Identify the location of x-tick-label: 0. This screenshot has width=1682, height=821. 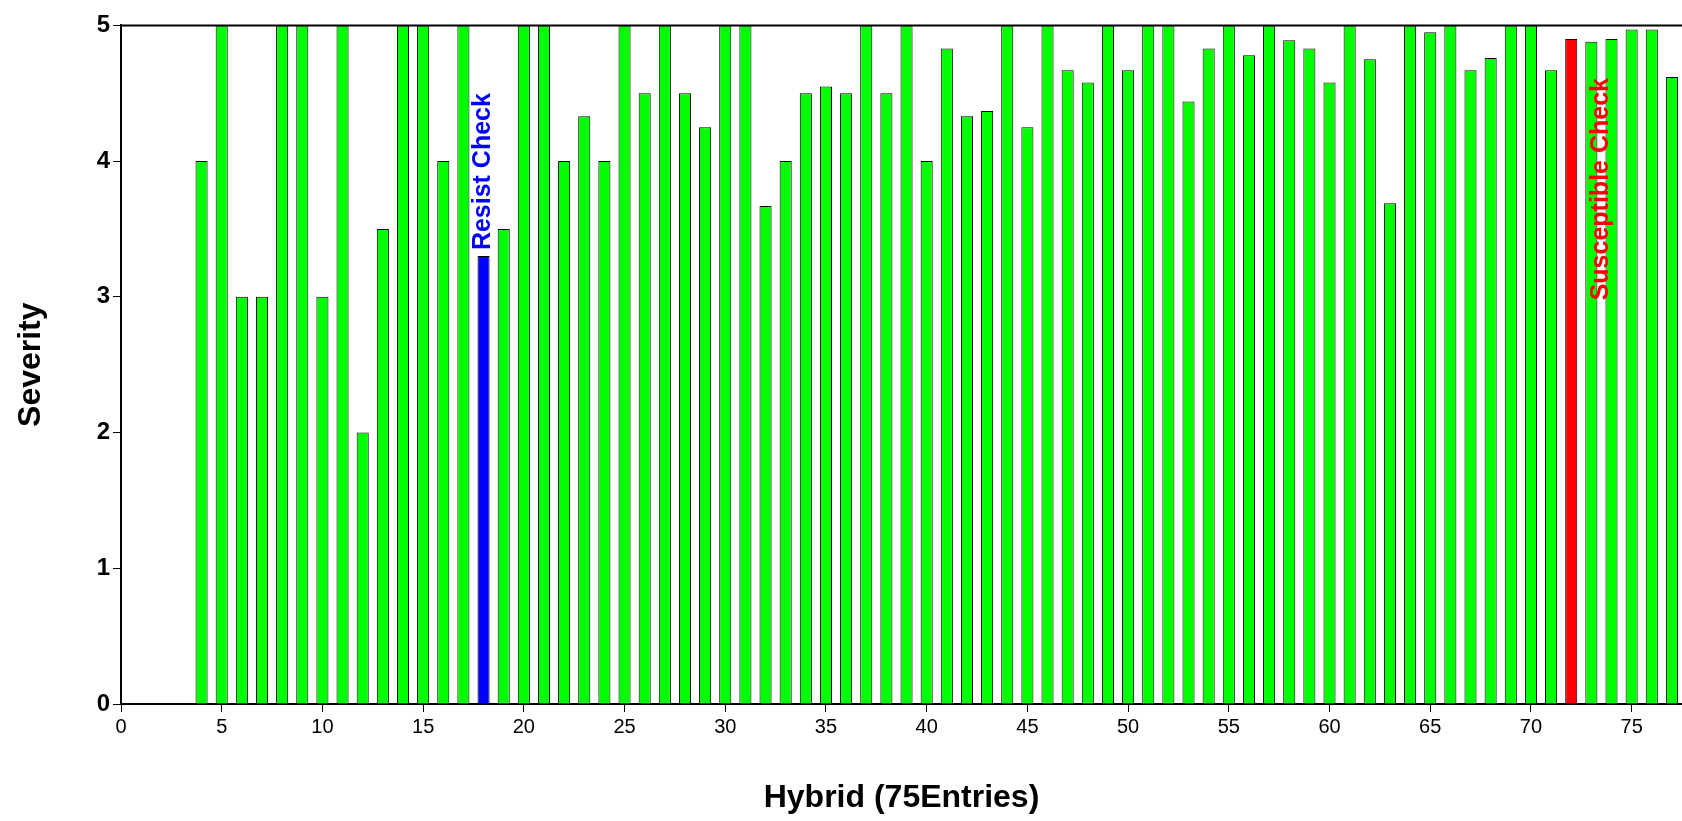
(121, 725).